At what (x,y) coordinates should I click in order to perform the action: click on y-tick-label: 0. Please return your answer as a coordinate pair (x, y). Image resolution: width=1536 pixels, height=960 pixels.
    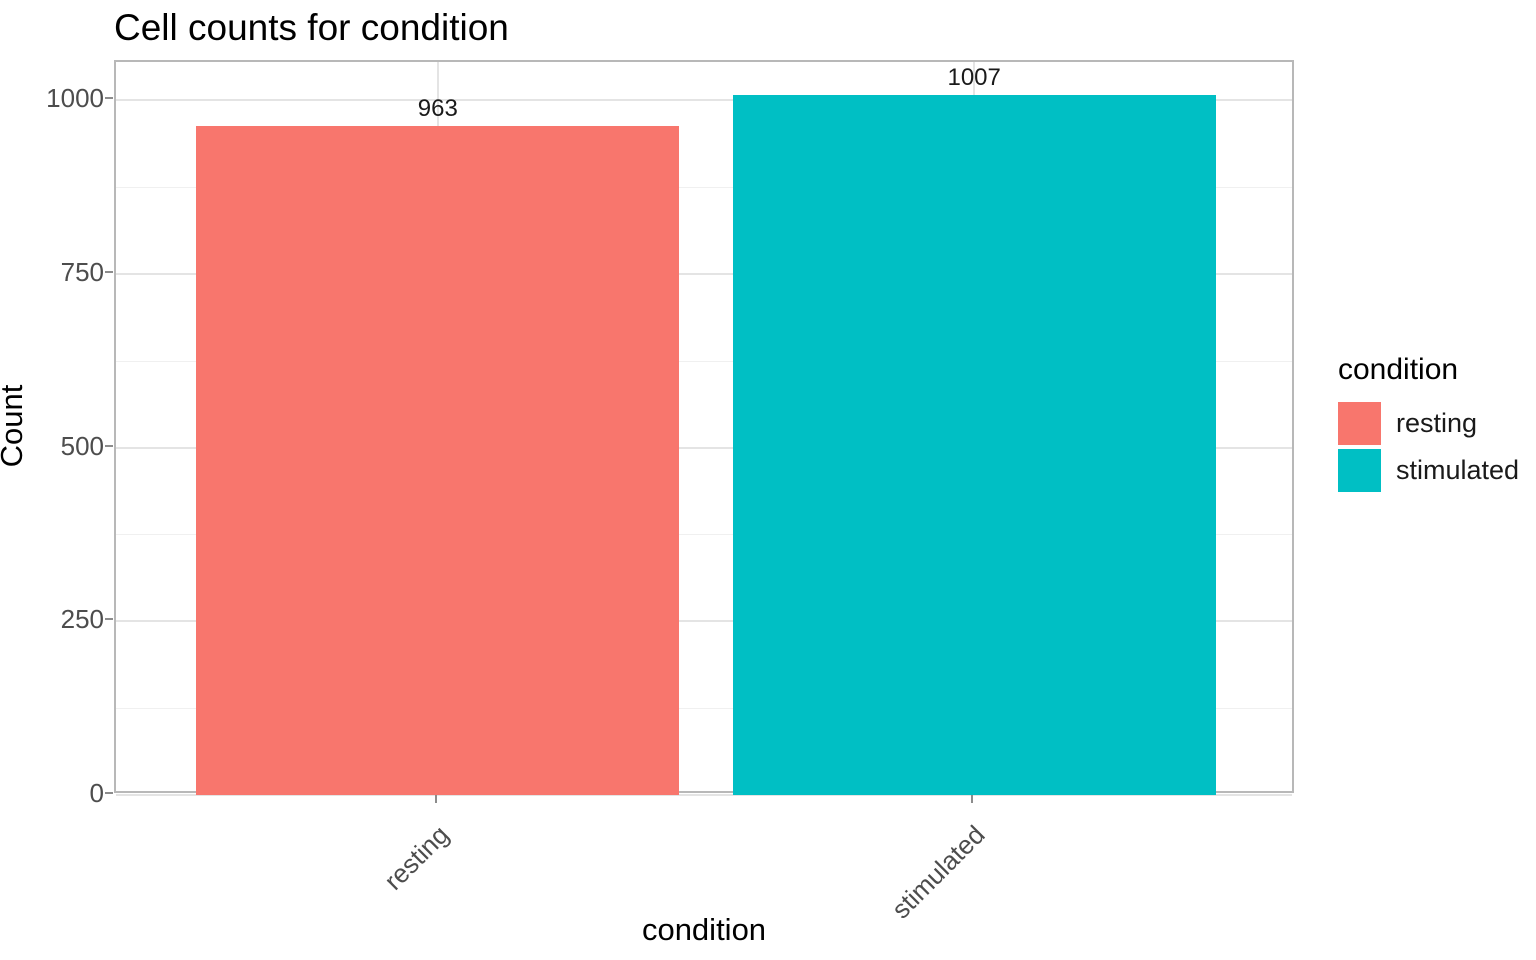
    Looking at the image, I should click on (96, 793).